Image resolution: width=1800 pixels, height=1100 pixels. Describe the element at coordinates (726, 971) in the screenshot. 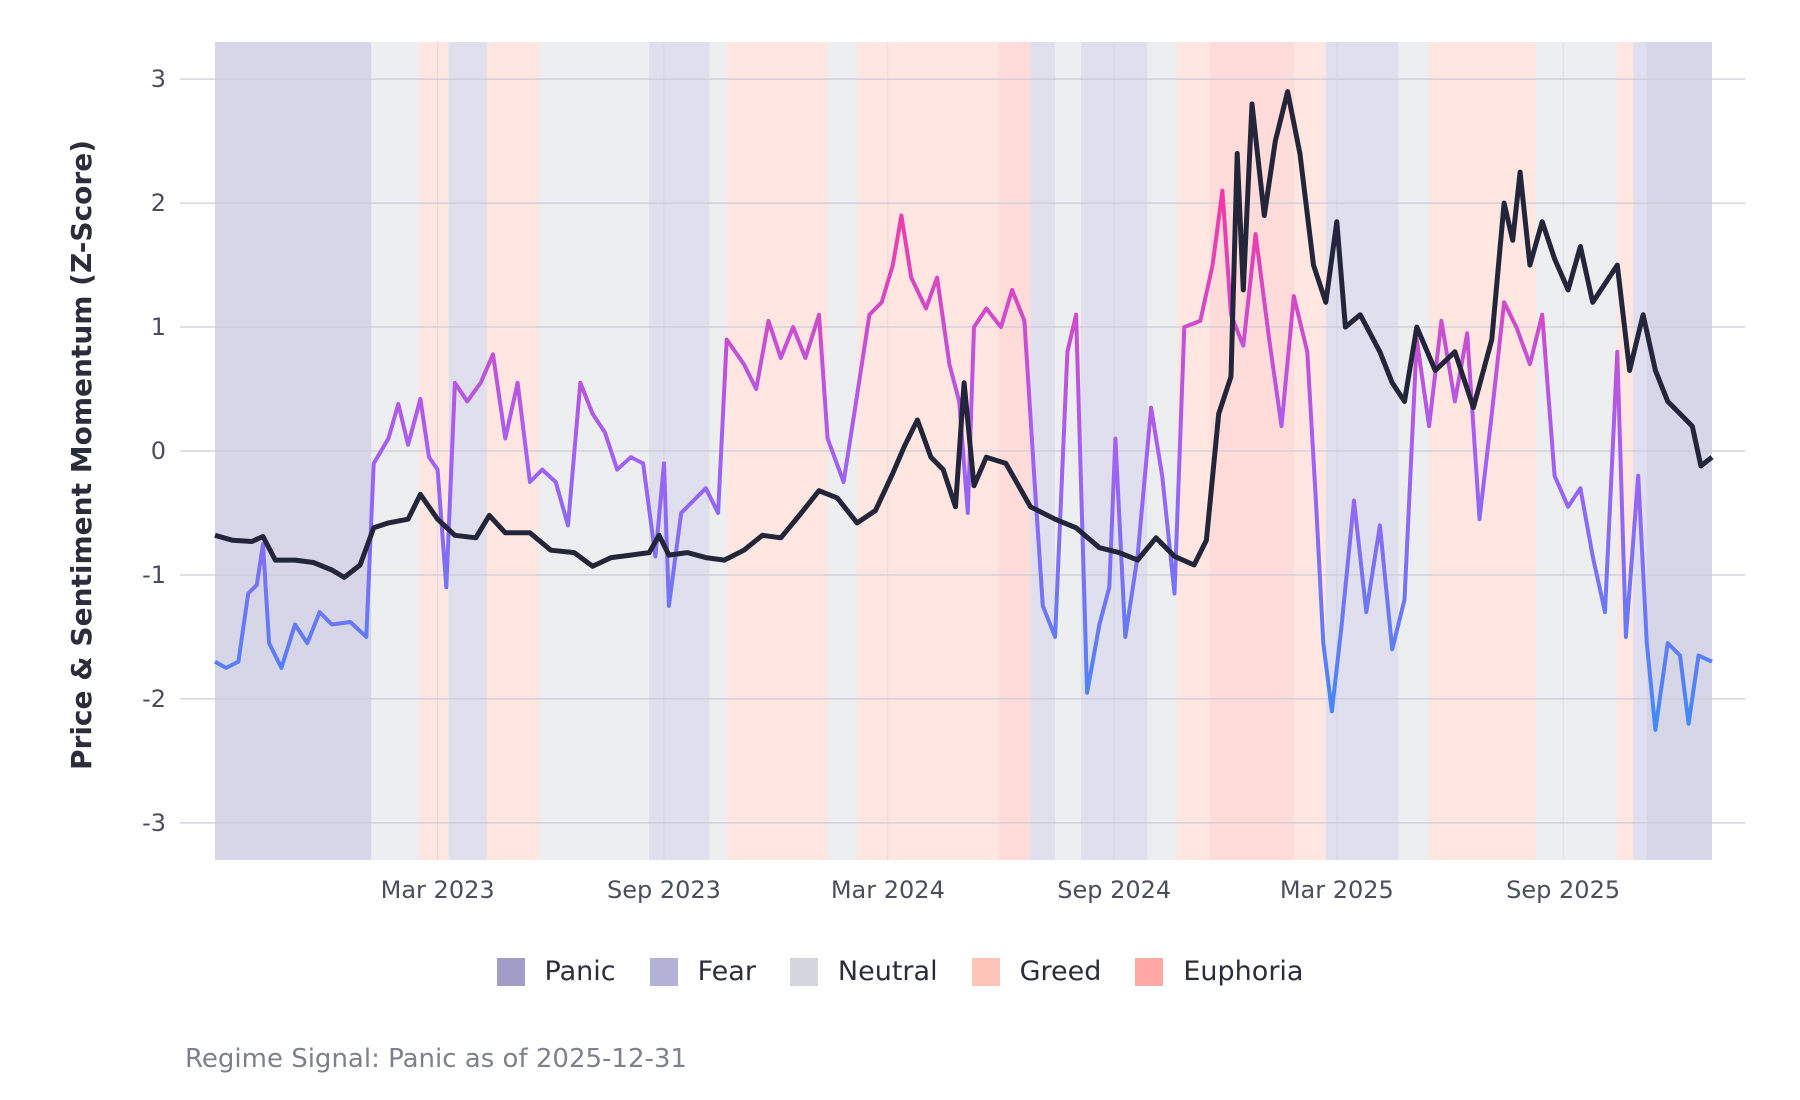

I see `legend-label-fear: Fear` at that location.